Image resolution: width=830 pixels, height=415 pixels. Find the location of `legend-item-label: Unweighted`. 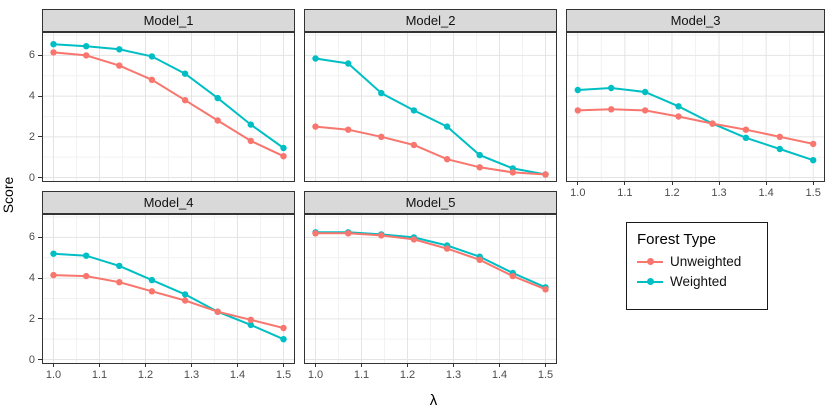

legend-item-label: Unweighted is located at coordinates (706, 261).